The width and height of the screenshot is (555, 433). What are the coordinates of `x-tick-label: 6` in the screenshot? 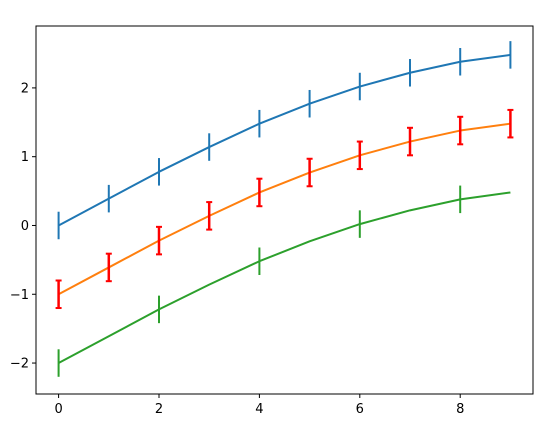 It's located at (360, 409).